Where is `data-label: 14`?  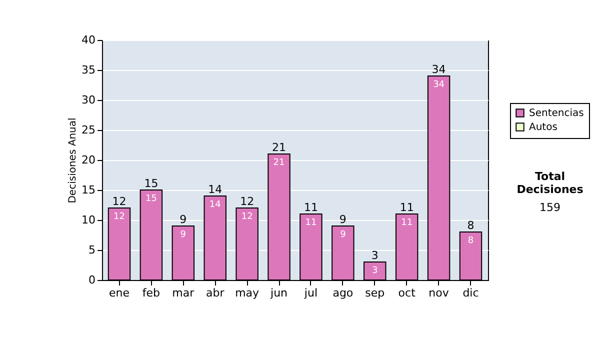 data-label: 14 is located at coordinates (215, 205).